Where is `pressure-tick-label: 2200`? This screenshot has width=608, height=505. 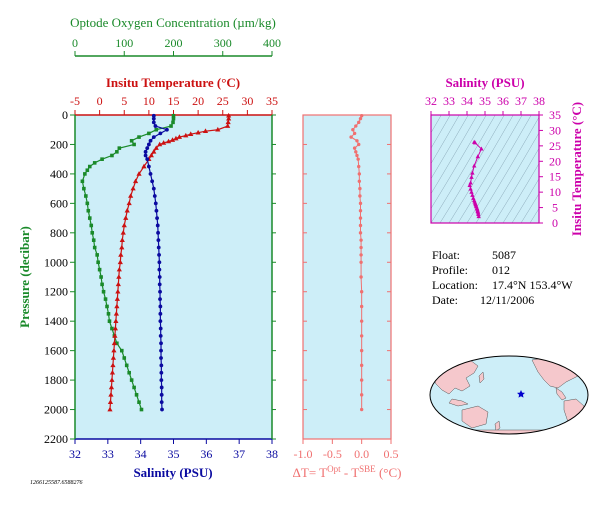 pressure-tick-label: 2200 is located at coordinates (56, 439).